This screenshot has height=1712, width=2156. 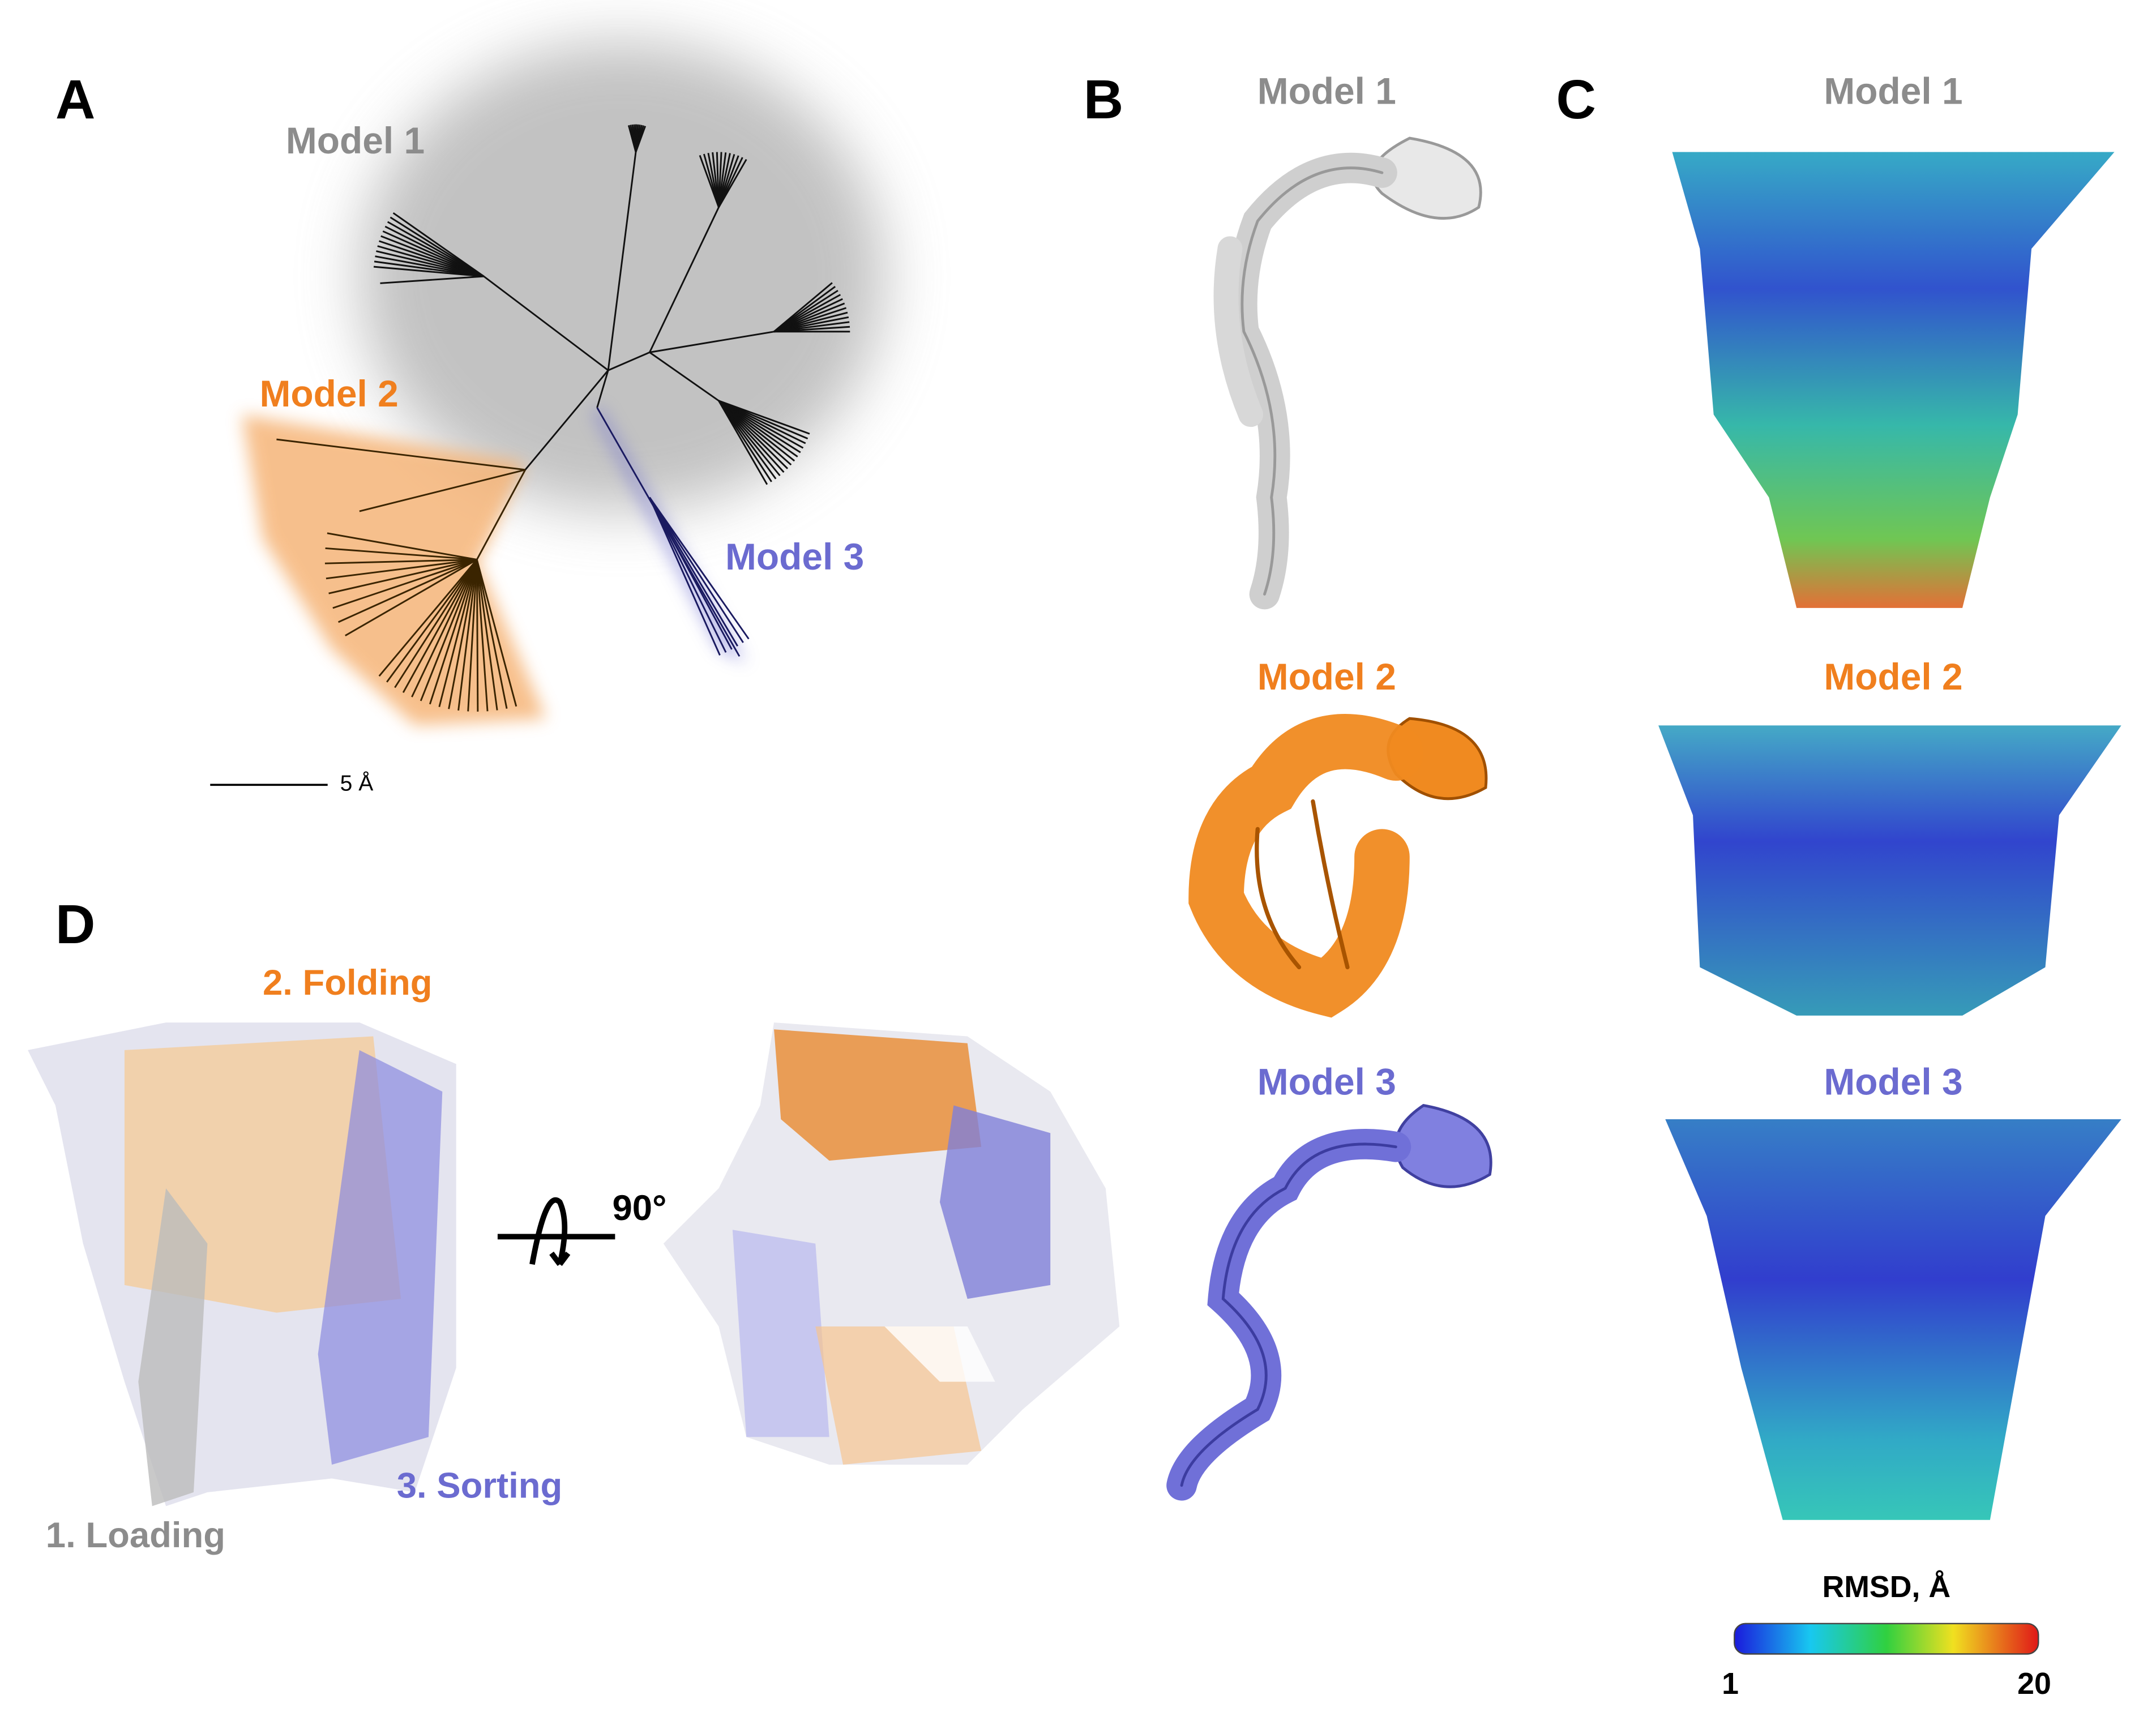 What do you see at coordinates (639, 1208) in the screenshot?
I see `rotation-label: 90°` at bounding box center [639, 1208].